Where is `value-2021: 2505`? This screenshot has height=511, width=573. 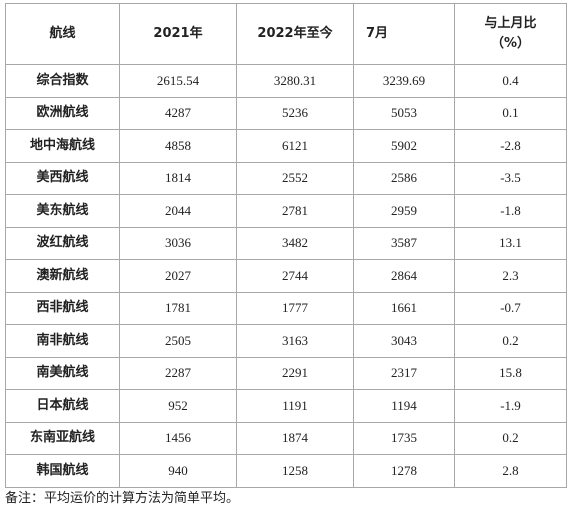
value-2021: 2505 is located at coordinates (178, 341).